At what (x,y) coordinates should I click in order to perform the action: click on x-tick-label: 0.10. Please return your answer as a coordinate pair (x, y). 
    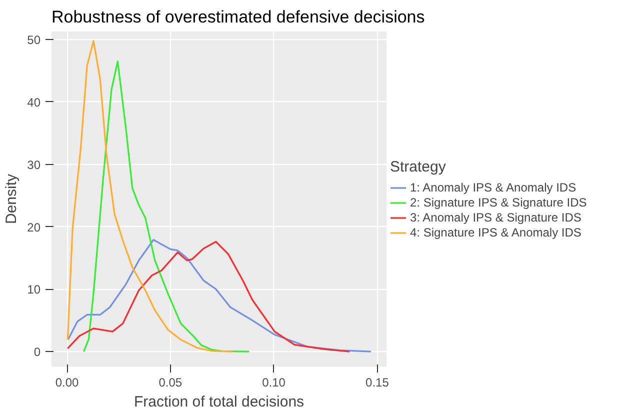
    Looking at the image, I should click on (274, 383).